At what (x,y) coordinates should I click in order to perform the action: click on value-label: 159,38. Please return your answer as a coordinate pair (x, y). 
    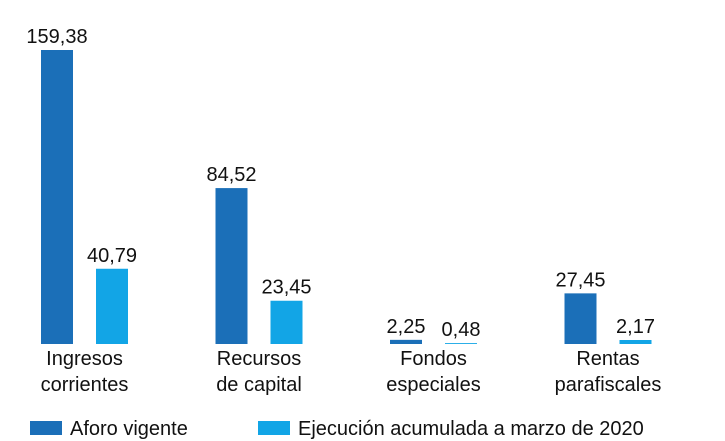
    Looking at the image, I should click on (56, 37).